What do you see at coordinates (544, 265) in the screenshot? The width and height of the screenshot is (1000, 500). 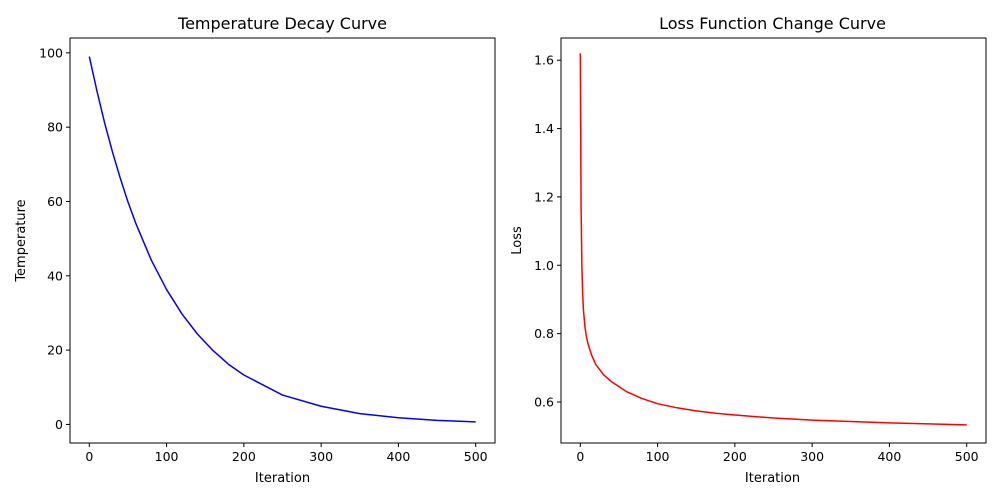 I see `y-tick-label: 1.0` at bounding box center [544, 265].